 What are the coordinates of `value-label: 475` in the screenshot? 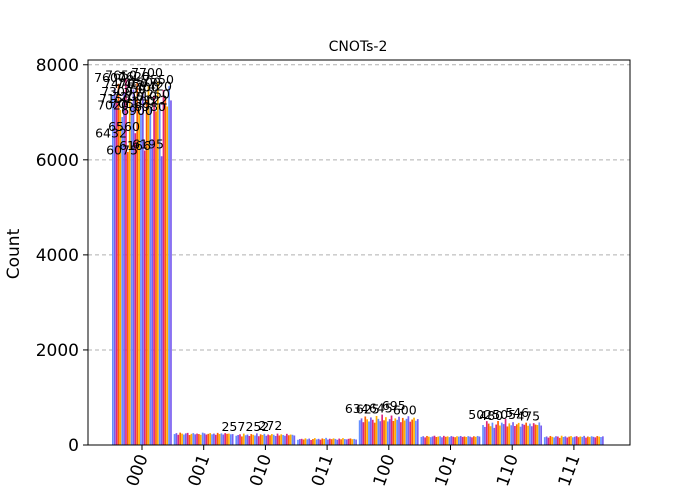 It's located at (528, 415).